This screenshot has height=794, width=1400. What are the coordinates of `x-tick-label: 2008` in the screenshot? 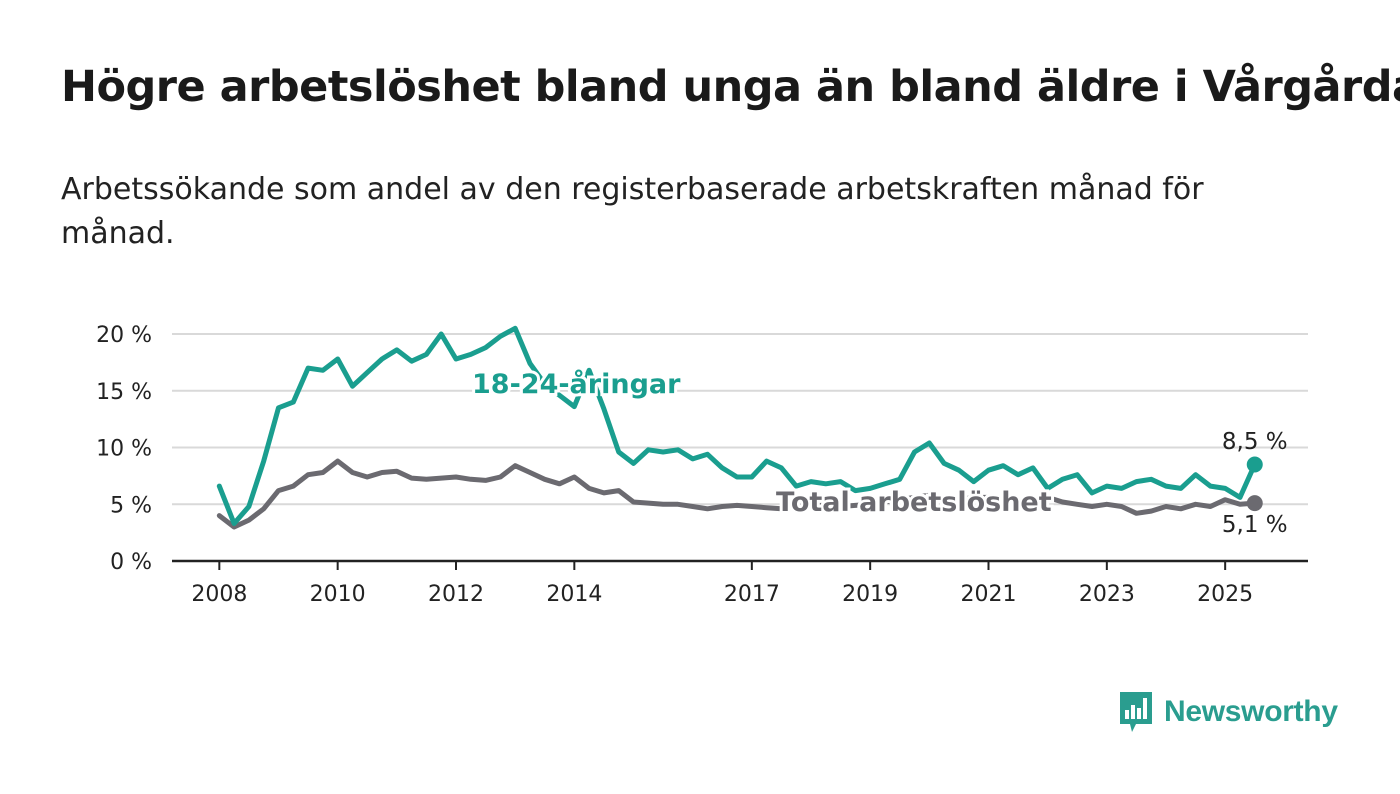 It's located at (219, 594).